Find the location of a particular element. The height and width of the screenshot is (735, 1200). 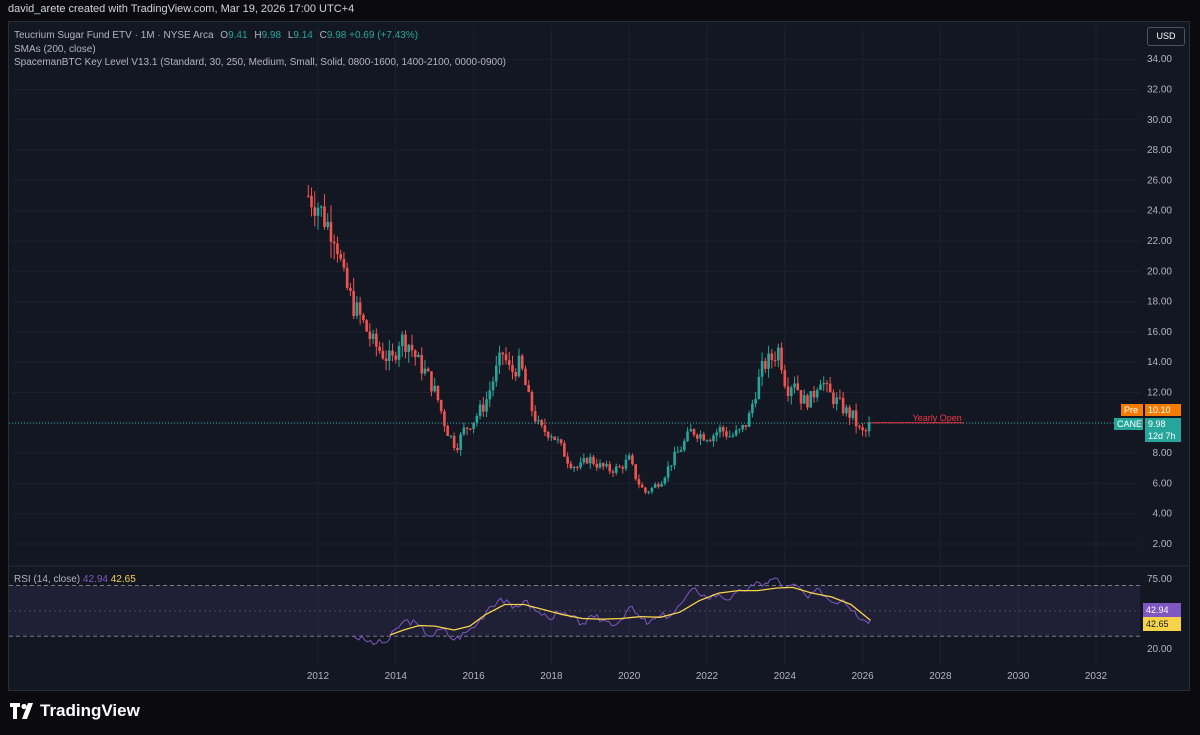

symbol-tag: CANE is located at coordinates (1128, 424).